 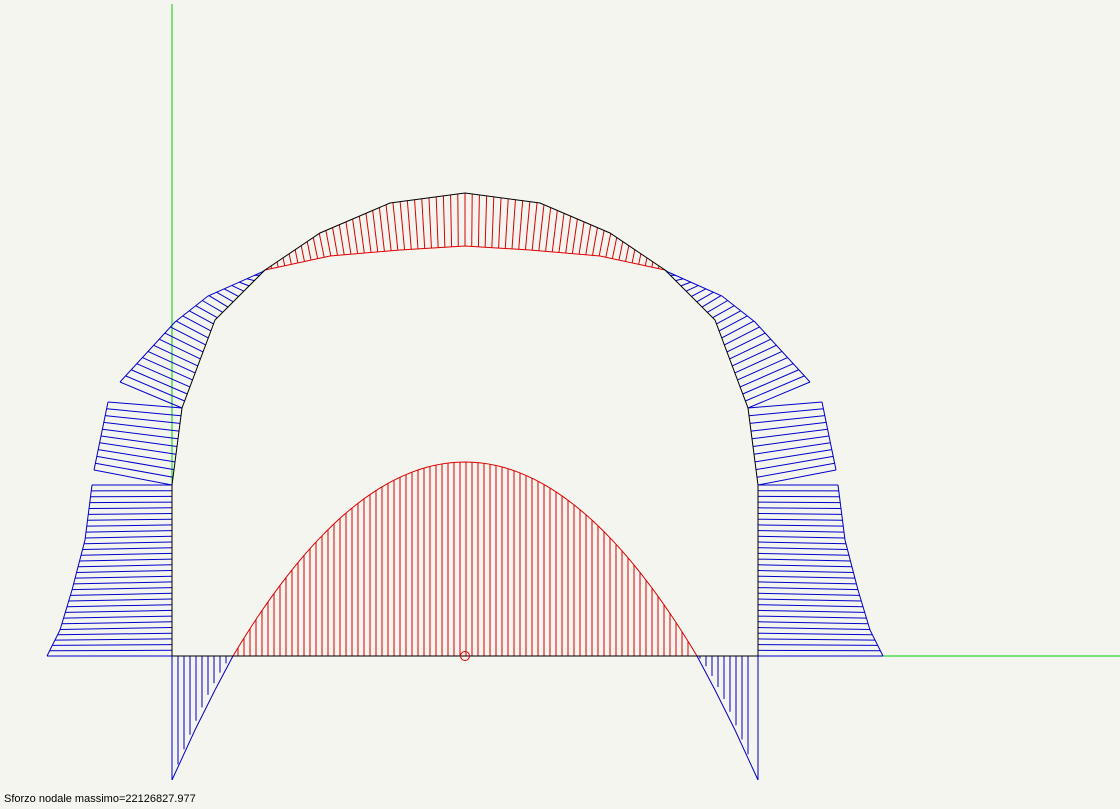 I want to click on invert-left-tail-envelope, so click(x=202, y=718).